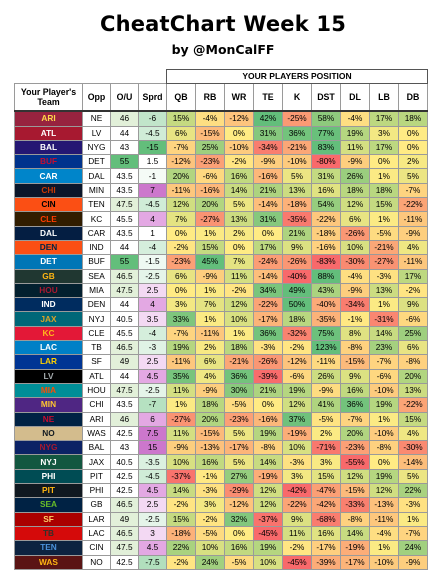  Describe the element at coordinates (268, 176) in the screenshot. I see `te-cell: -16%` at that location.